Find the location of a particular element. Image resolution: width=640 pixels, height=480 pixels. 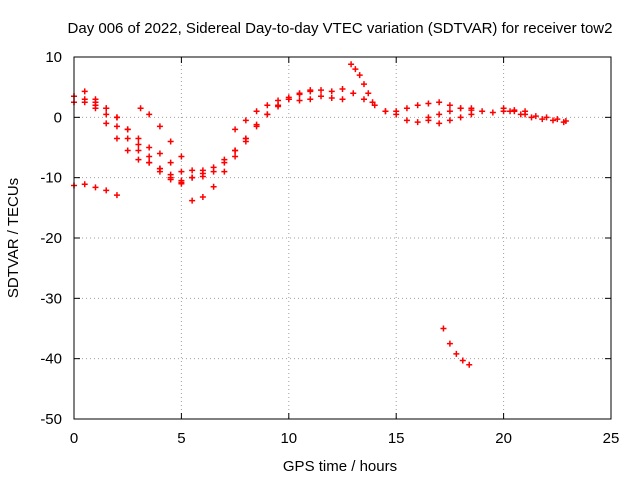

y-tick-label: 10 is located at coordinates (53, 57).